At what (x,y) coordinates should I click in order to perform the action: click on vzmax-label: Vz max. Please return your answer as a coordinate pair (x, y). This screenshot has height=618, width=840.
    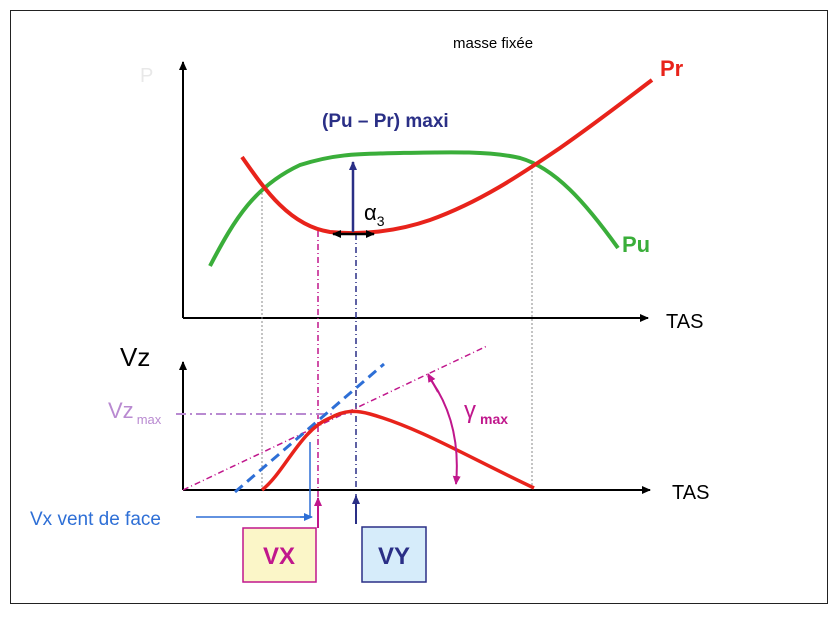
    Looking at the image, I should click on (135, 412).